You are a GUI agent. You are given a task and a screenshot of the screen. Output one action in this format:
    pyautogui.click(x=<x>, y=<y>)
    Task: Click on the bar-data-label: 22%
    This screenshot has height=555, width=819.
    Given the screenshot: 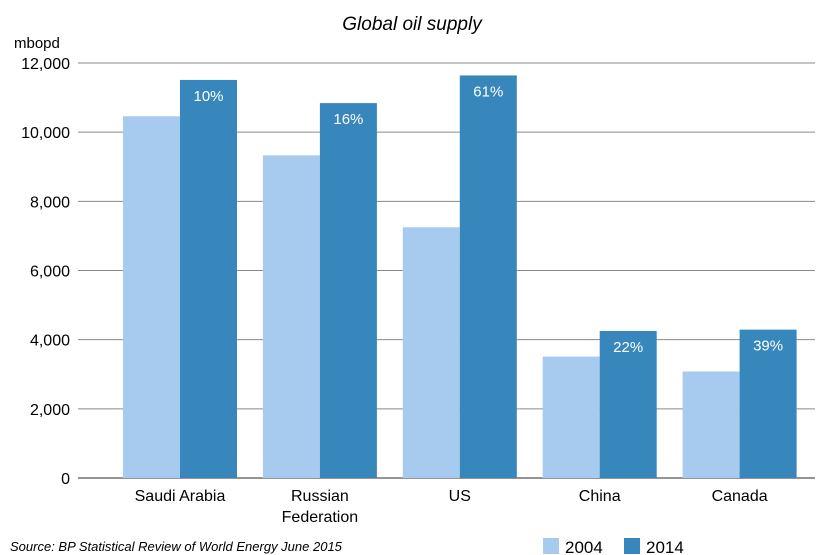 What is the action you would take?
    pyautogui.click(x=628, y=347)
    